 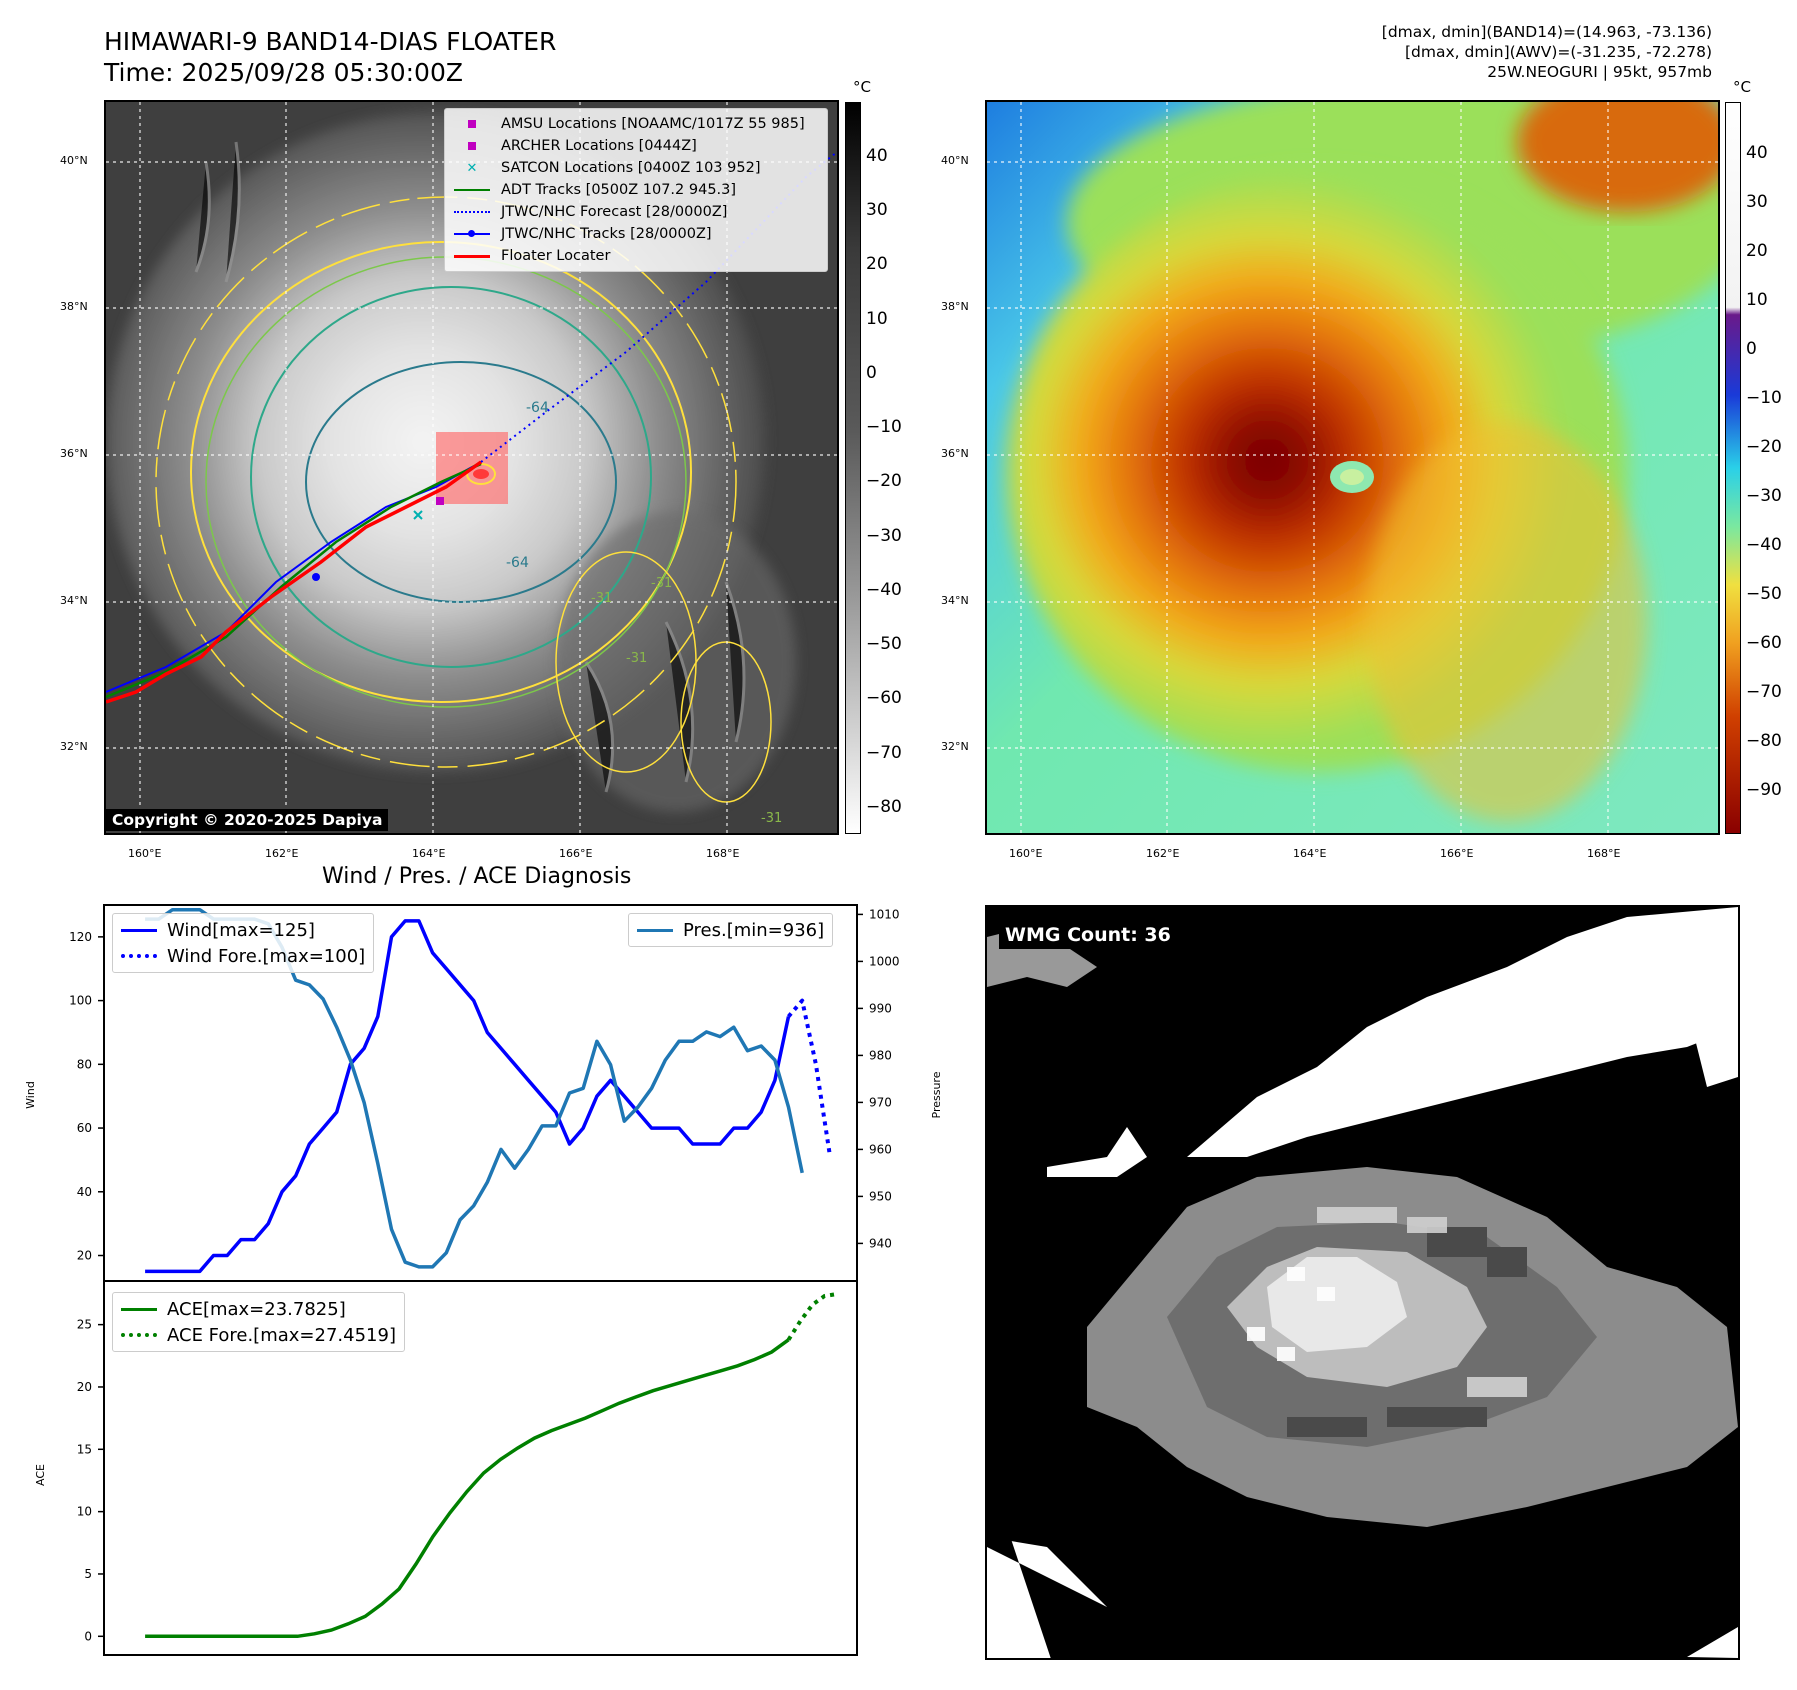 What do you see at coordinates (853, 468) in the screenshot?
I see `ir-colorbar` at bounding box center [853, 468].